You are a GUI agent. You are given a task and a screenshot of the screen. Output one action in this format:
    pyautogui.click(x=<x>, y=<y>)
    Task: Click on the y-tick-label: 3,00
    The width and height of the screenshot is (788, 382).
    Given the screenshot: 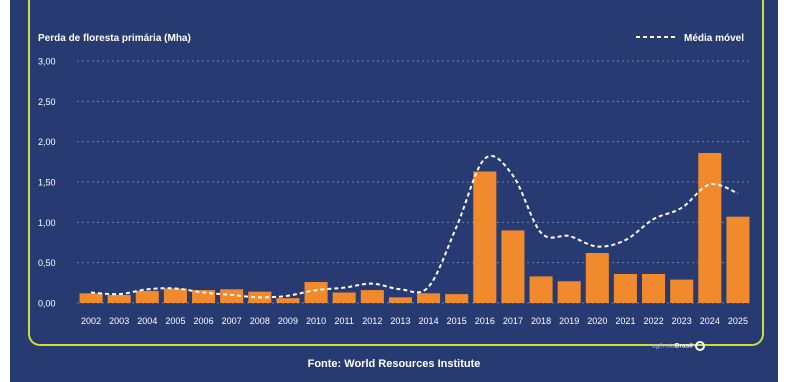 What is the action you would take?
    pyautogui.click(x=47, y=62)
    